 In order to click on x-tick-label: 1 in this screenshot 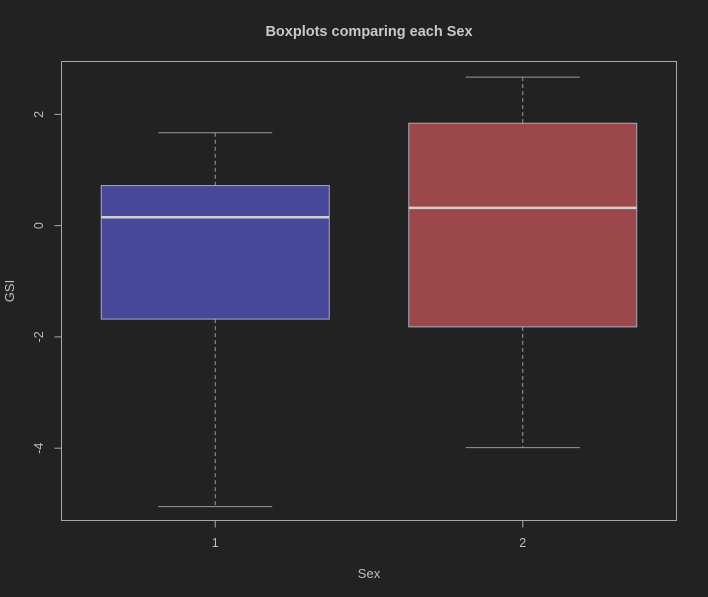, I will do `click(215, 543)`.